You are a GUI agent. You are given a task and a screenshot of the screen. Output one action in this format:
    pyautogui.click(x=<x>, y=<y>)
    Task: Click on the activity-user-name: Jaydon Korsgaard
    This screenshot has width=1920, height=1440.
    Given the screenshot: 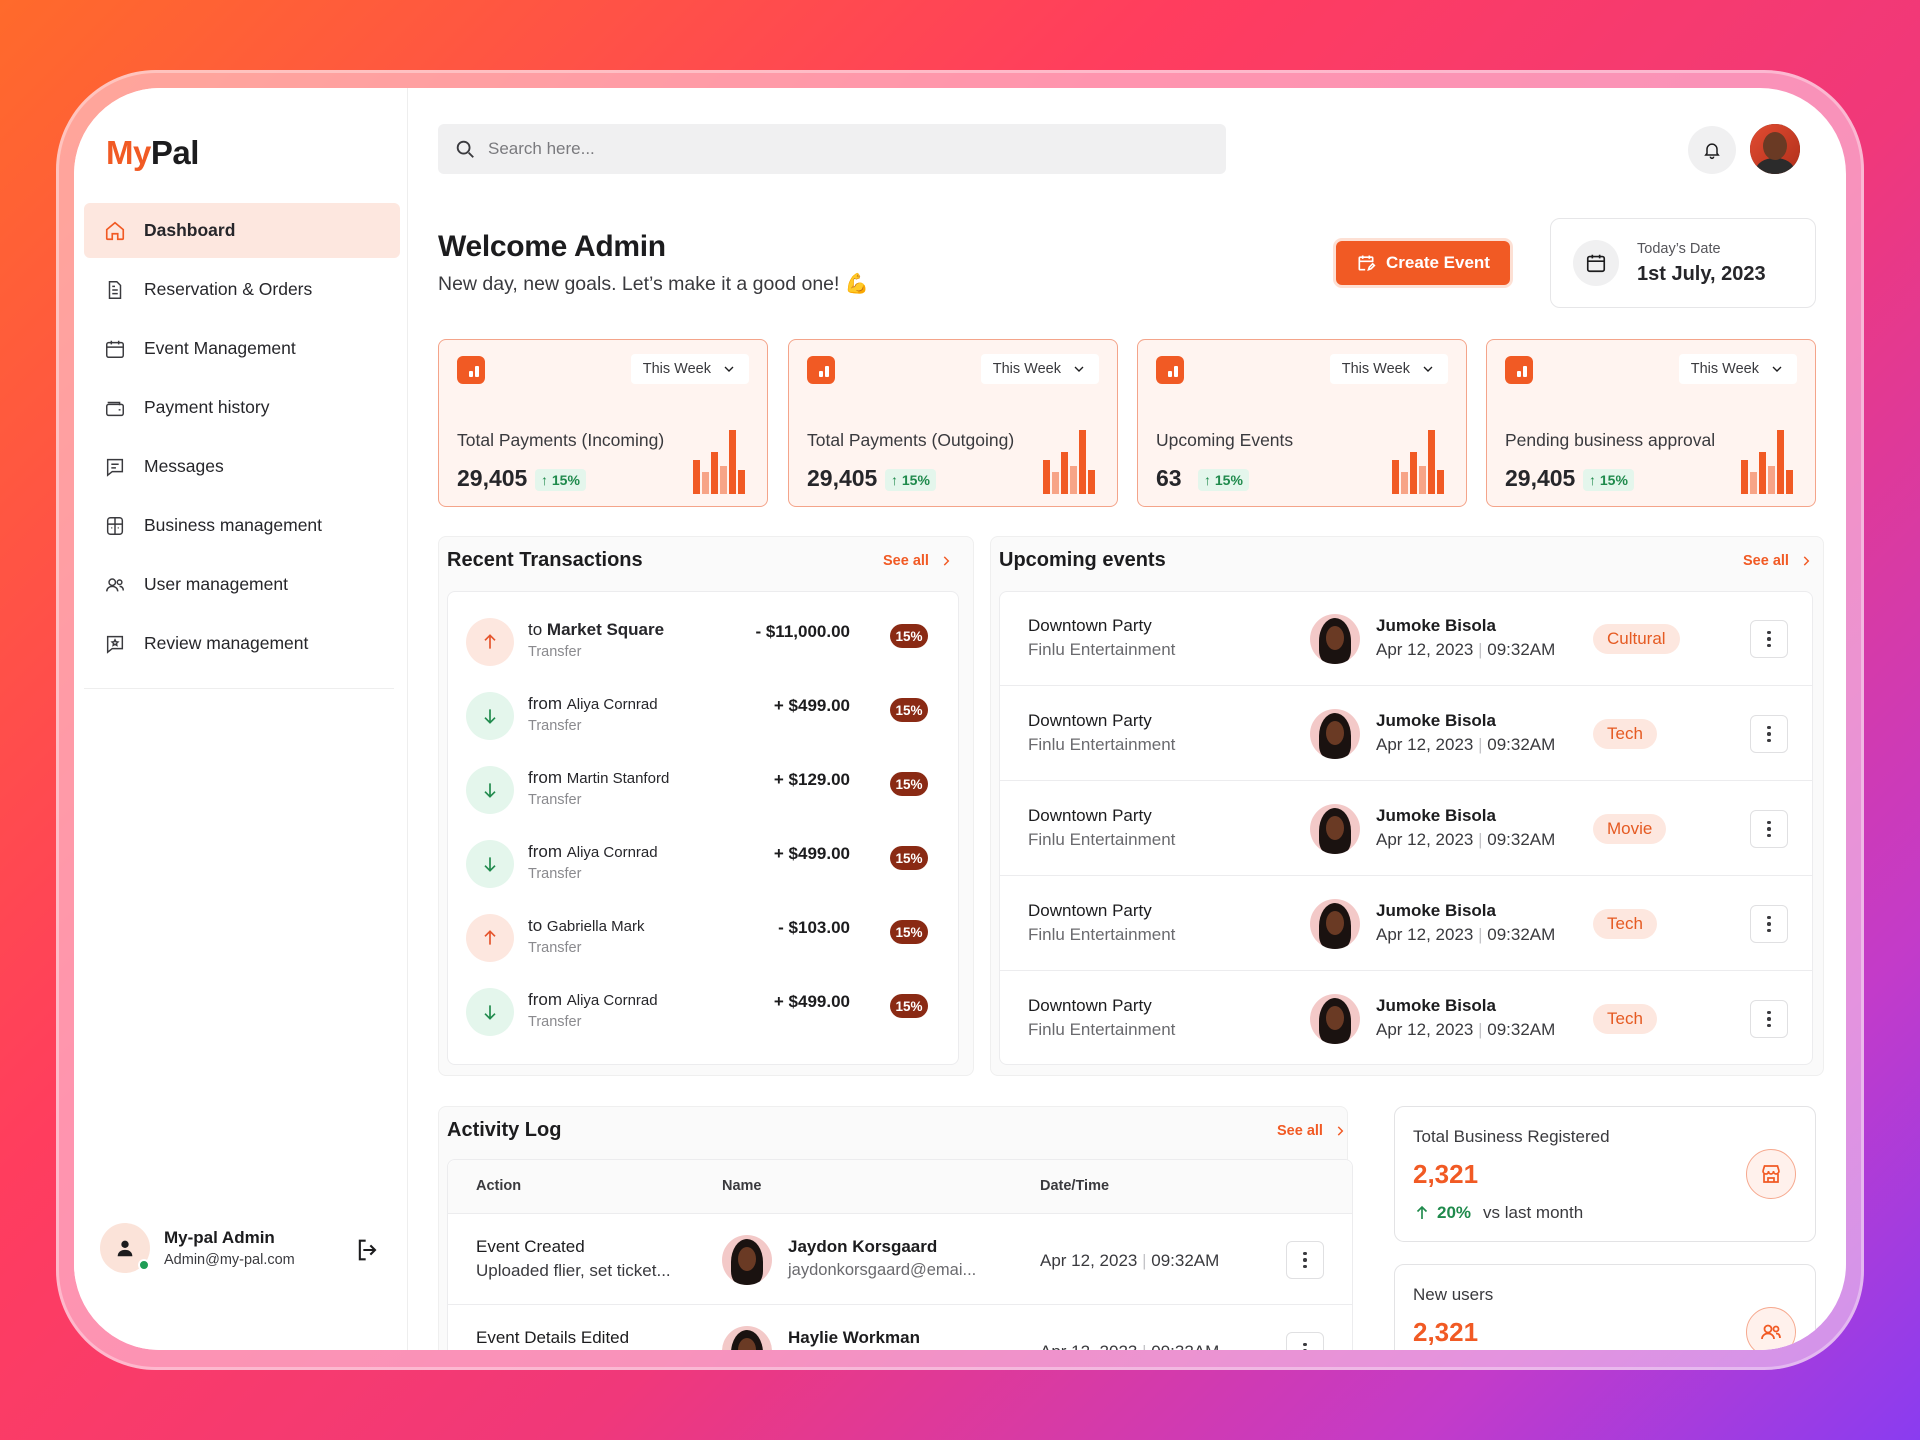 What is the action you would take?
    pyautogui.click(x=863, y=1246)
    